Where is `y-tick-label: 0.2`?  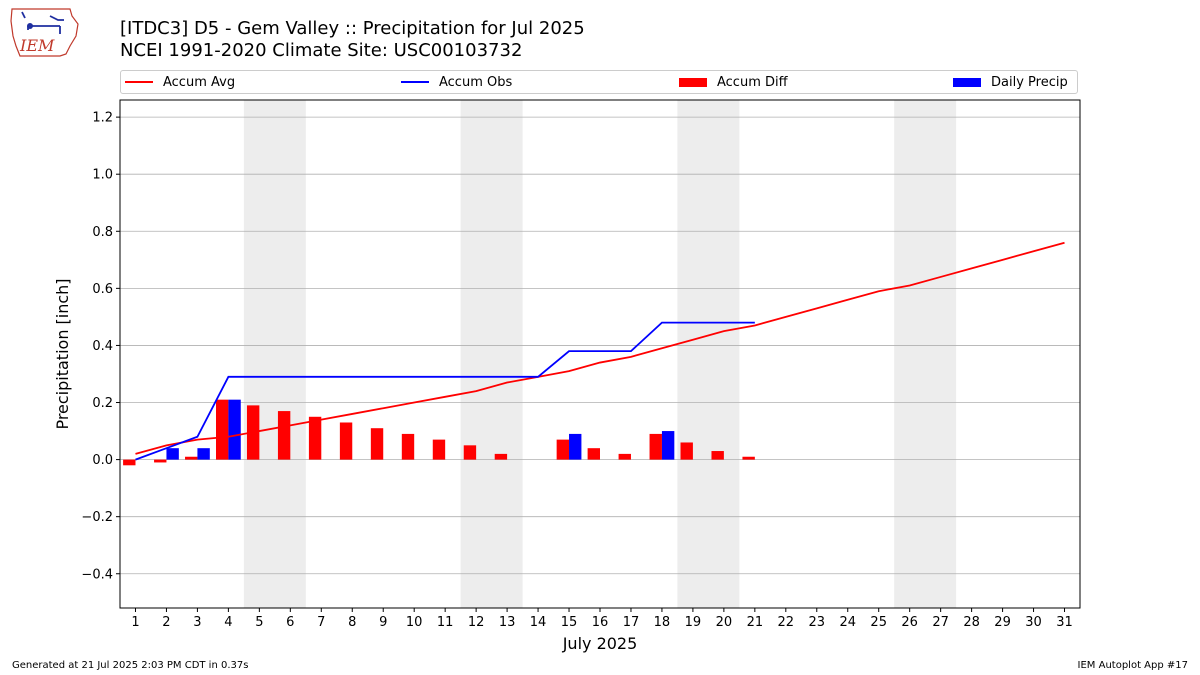
y-tick-label: 0.2 is located at coordinates (102, 403).